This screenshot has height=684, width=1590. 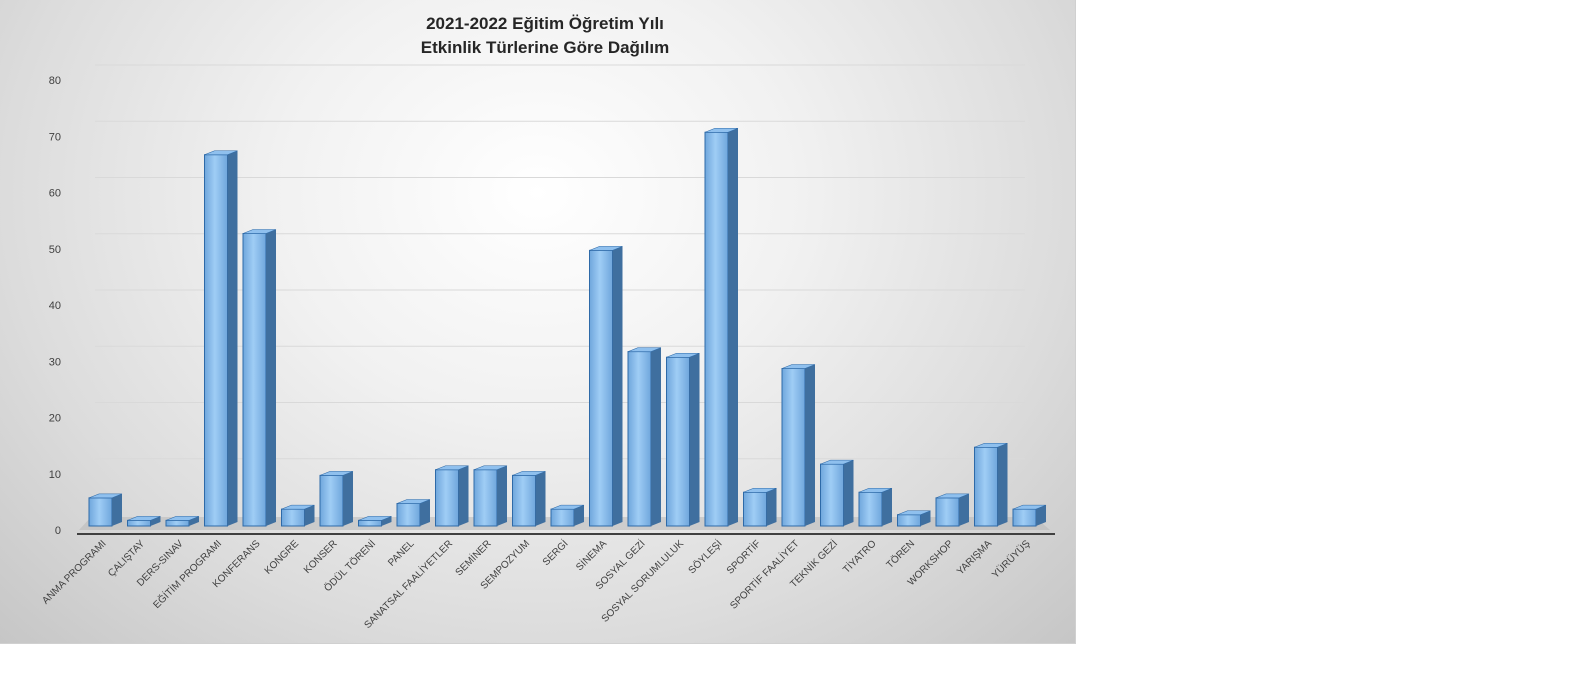 I want to click on x-tick-label: EĞİTİM PROGRAMI, so click(x=187, y=574).